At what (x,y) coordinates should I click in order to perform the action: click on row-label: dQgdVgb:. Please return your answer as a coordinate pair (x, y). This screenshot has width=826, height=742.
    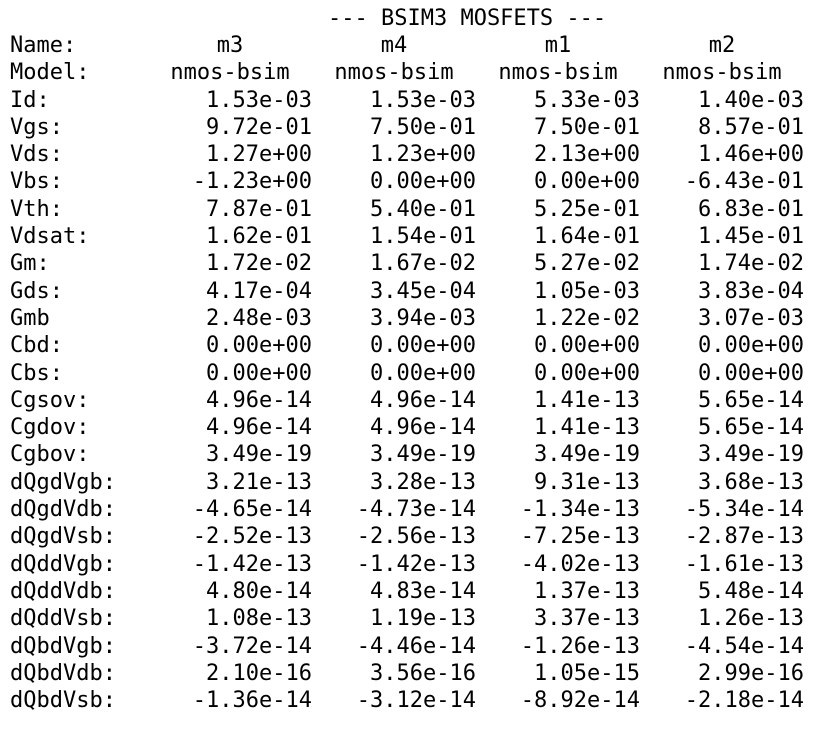
    Looking at the image, I should click on (63, 482).